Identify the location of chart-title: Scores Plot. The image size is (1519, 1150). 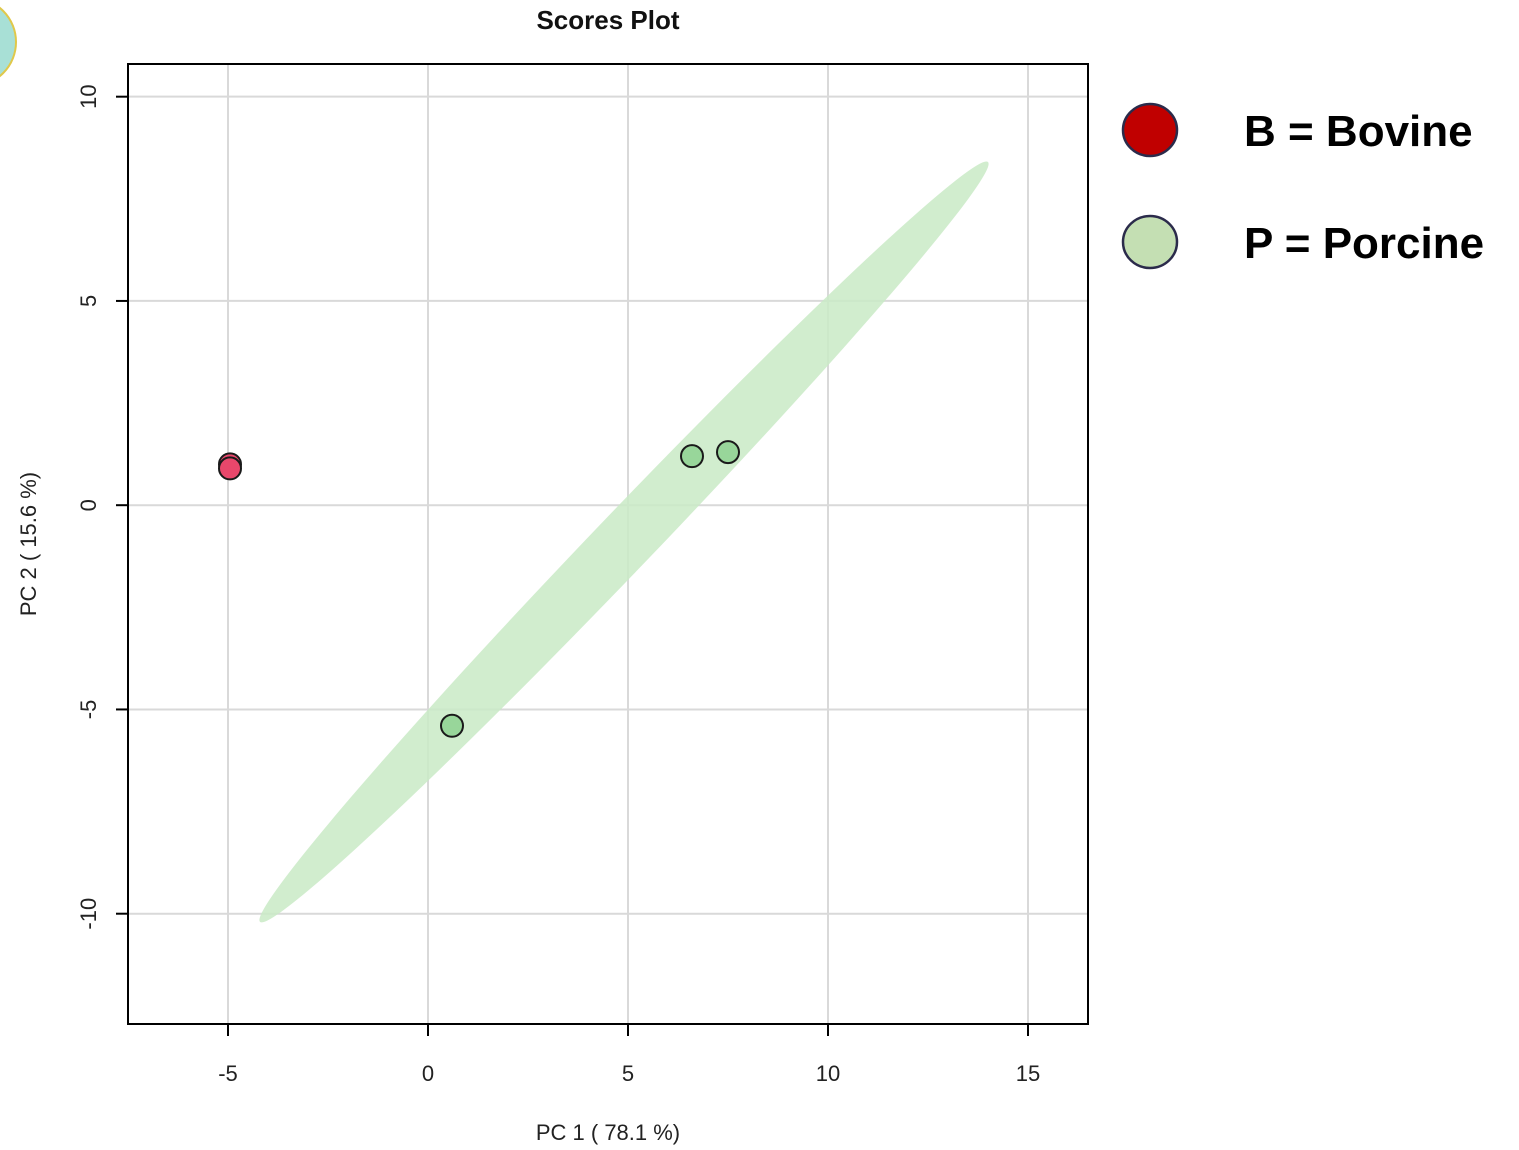
(607, 20).